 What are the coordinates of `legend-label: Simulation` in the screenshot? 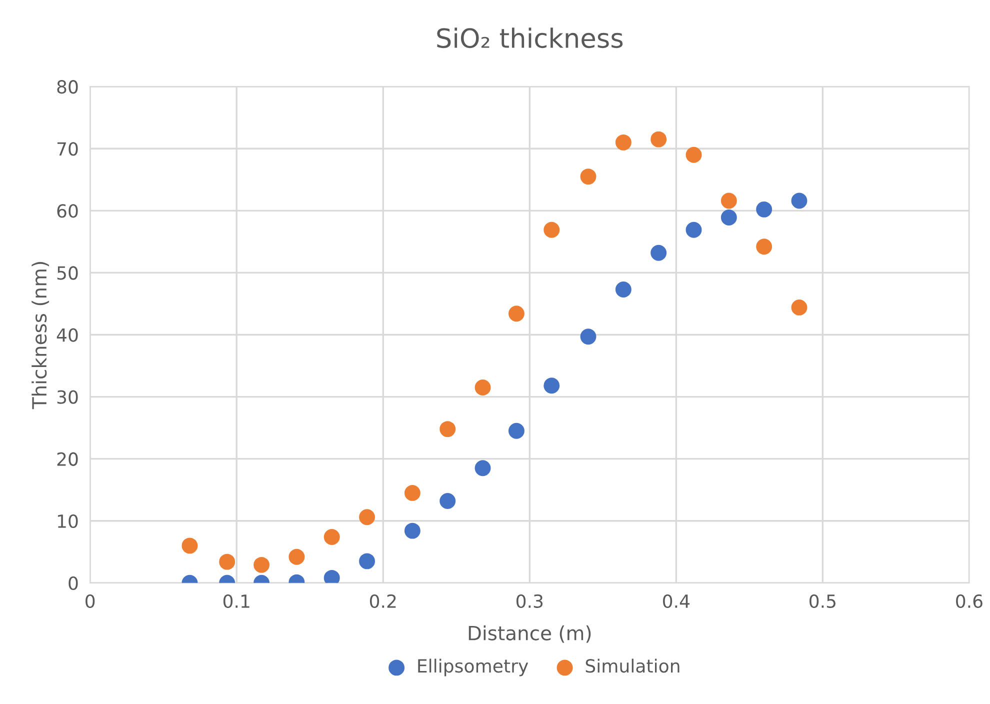 It's located at (633, 665).